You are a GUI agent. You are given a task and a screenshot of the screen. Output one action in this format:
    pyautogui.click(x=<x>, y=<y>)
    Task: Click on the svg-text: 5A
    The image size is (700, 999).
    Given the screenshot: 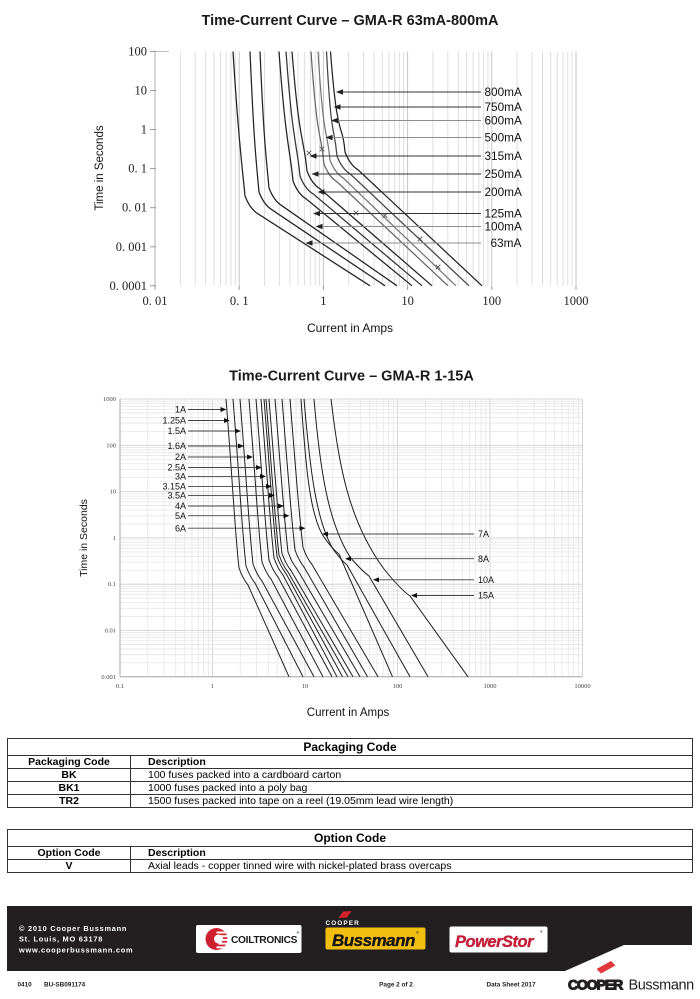 What is the action you would take?
    pyautogui.click(x=180, y=516)
    